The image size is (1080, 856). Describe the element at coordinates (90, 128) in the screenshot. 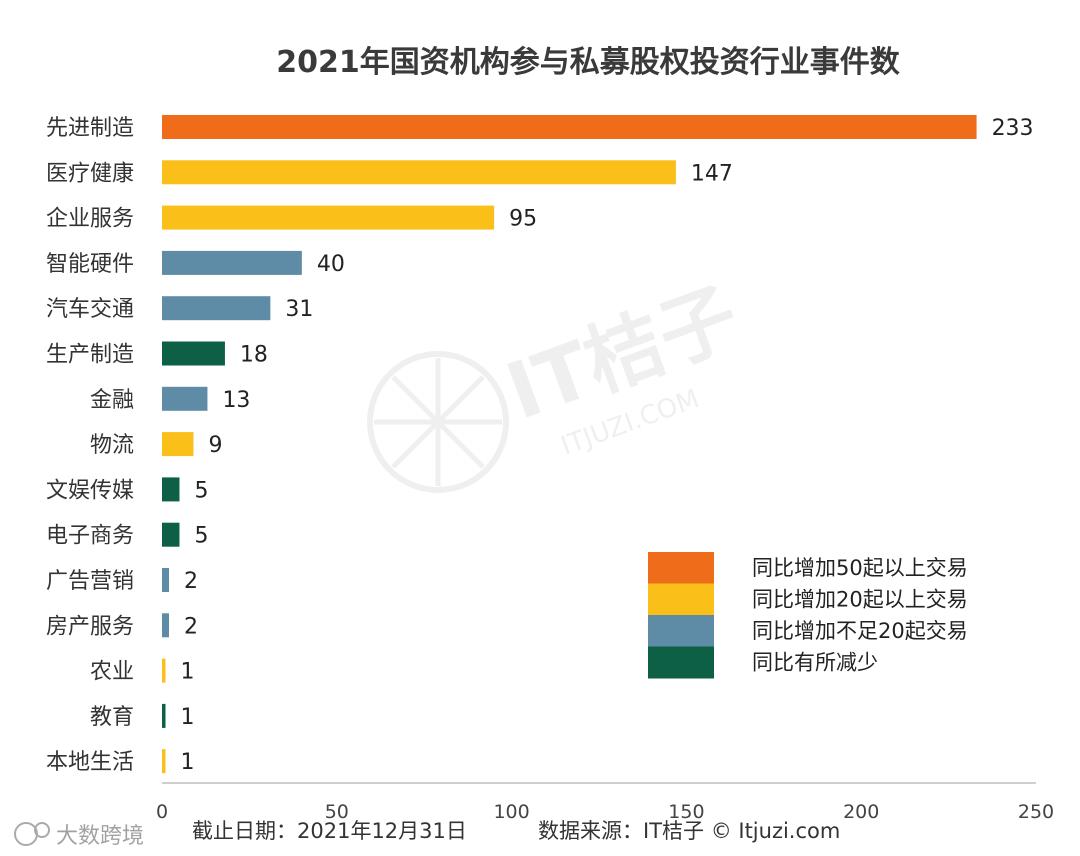

I see `category-label-0: 先进制造` at that location.